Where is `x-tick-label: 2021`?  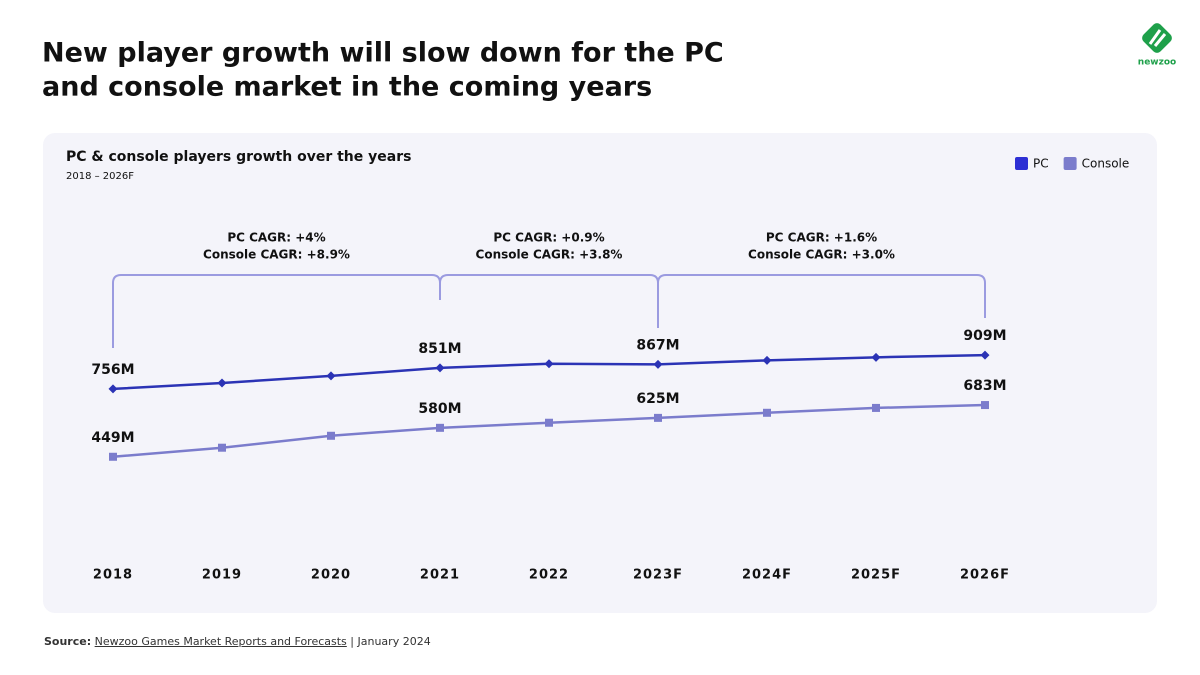
x-tick-label: 2021 is located at coordinates (440, 575).